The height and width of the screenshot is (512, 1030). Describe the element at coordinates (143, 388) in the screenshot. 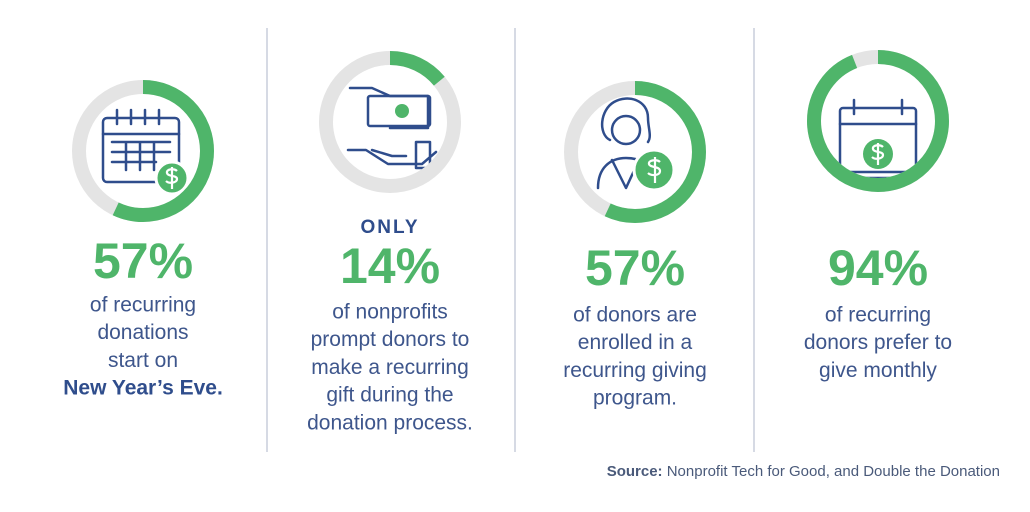

I see `stat-highlight: New Year’s Eve.` at that location.